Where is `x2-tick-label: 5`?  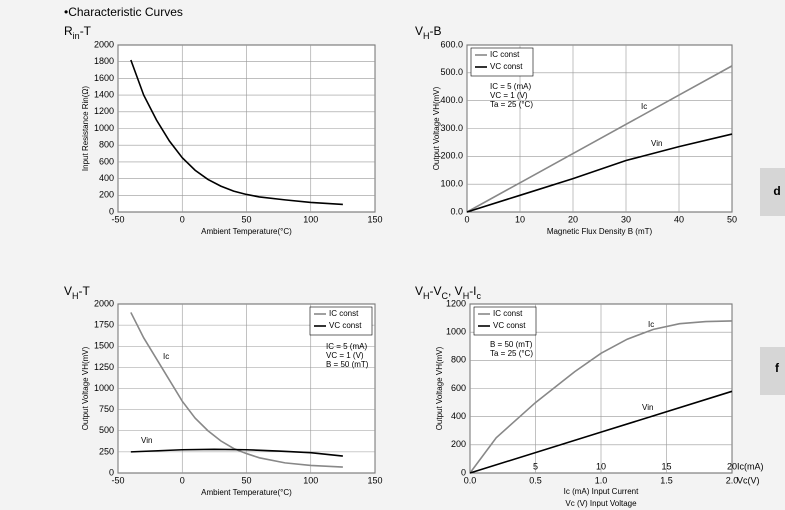 x2-tick-label: 5 is located at coordinates (535, 466).